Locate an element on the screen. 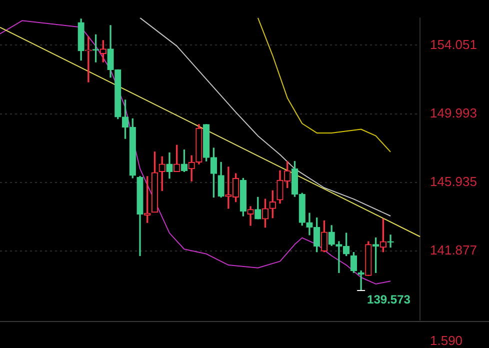 The width and height of the screenshot is (489, 348). y-tick-label: 154.051 is located at coordinates (453, 44).